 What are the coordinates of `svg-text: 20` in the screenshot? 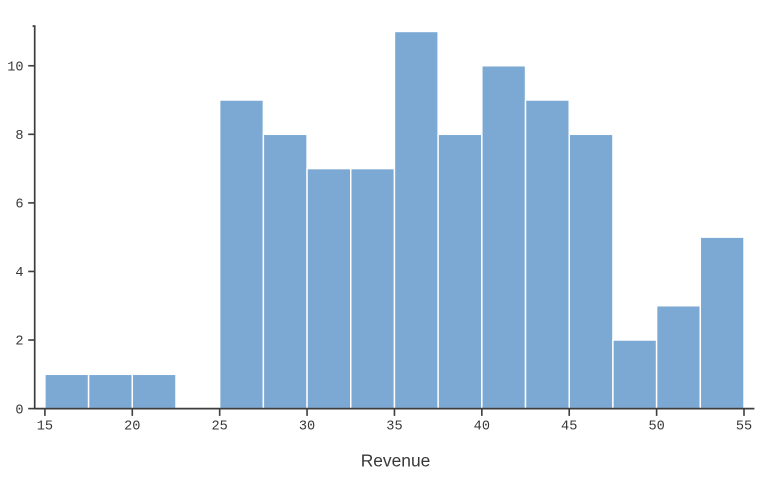 It's located at (132, 427).